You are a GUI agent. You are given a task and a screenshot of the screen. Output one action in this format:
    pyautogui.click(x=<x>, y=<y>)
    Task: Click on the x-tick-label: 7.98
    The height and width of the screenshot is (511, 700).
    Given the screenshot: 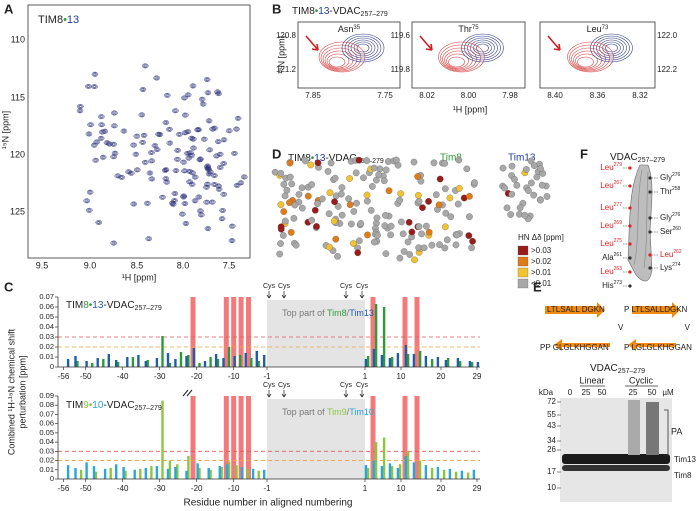 What is the action you would take?
    pyautogui.click(x=510, y=95)
    